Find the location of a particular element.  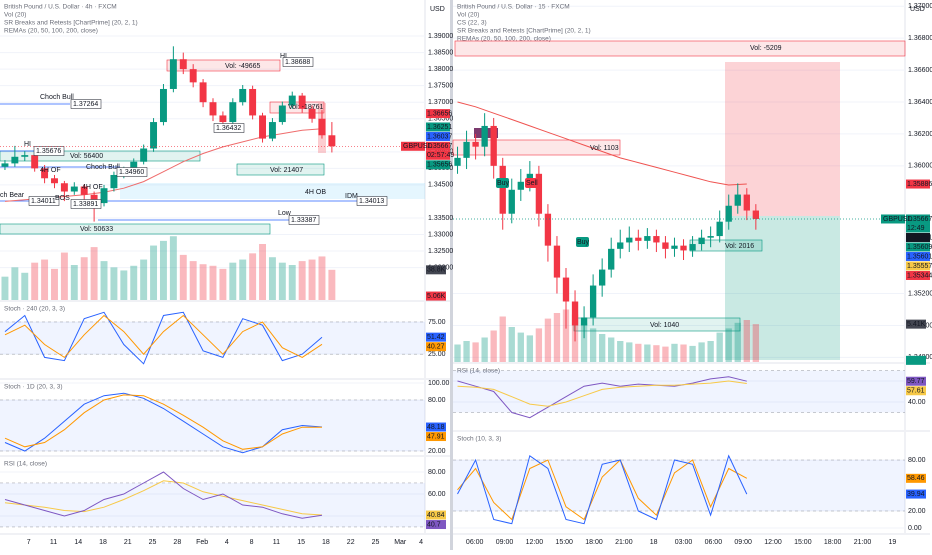

indicator-title: RSI (14, close) is located at coordinates (25, 464).